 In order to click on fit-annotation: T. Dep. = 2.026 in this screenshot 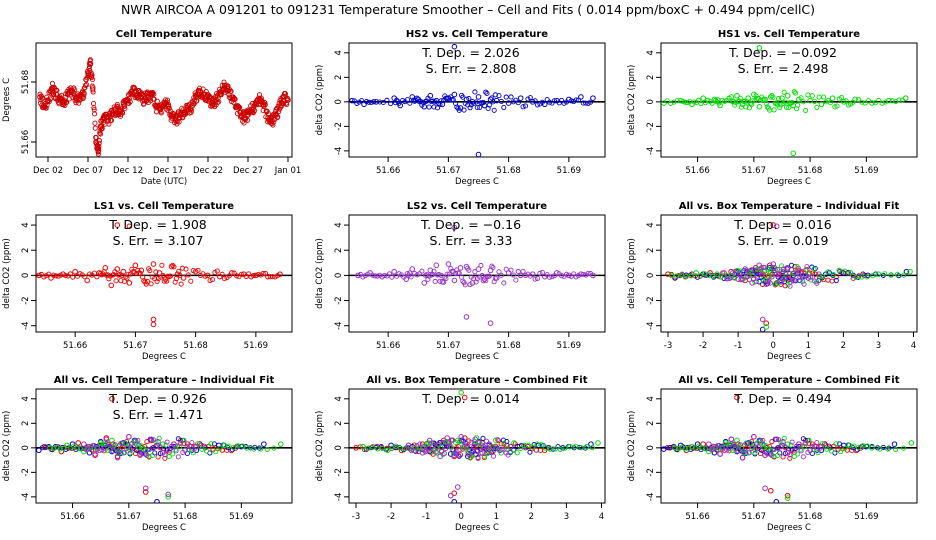, I will do `click(470, 52)`.